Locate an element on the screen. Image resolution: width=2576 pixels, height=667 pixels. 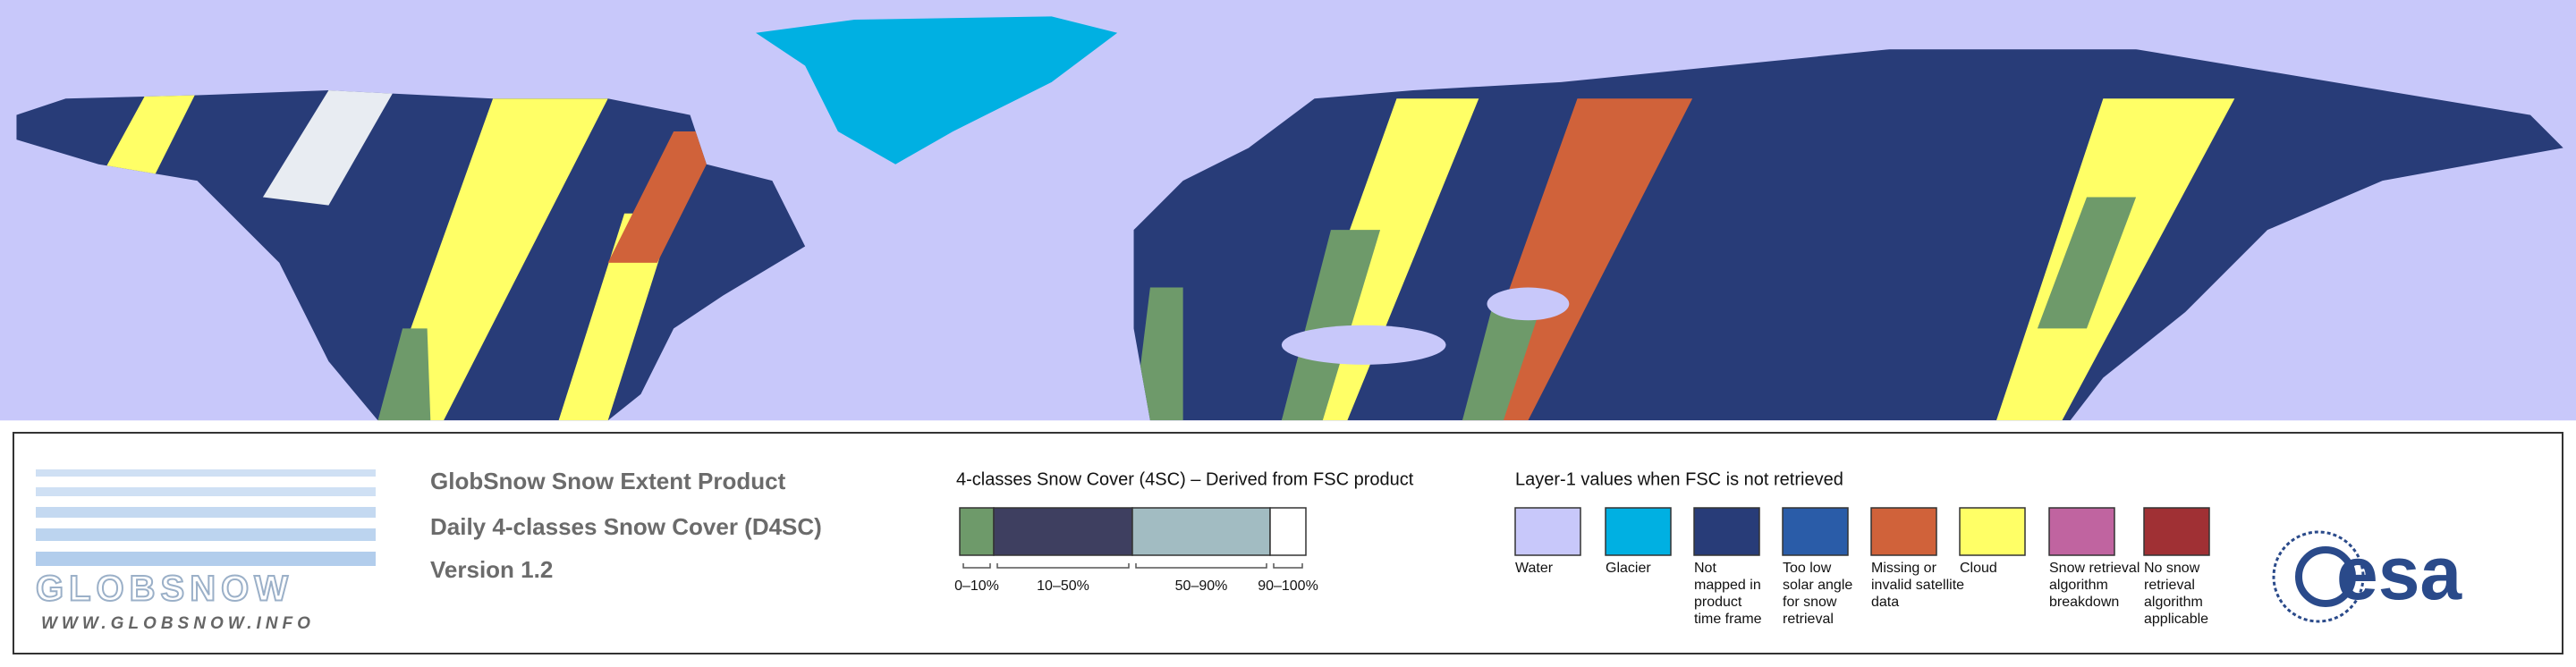
swatch-label: Water is located at coordinates (1534, 568).